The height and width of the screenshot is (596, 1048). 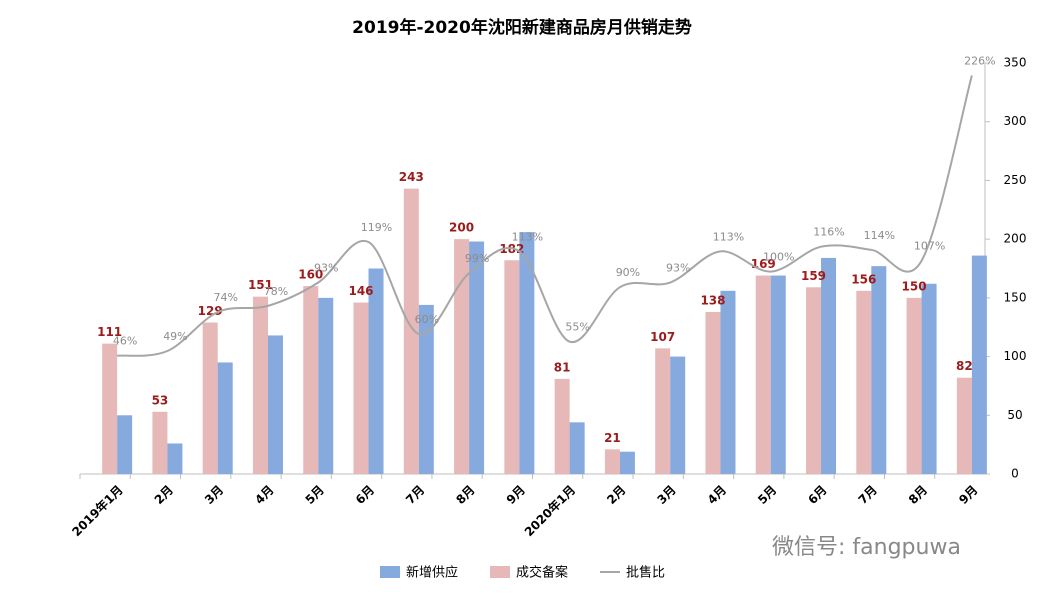 I want to click on value-label: 151, so click(x=260, y=285).